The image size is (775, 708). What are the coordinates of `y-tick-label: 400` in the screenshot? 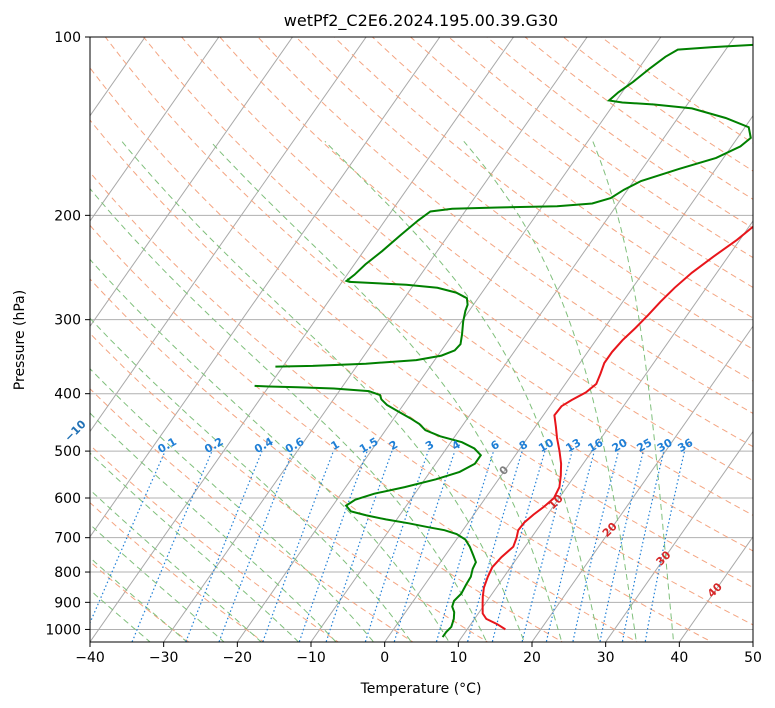 It's located at (67, 395).